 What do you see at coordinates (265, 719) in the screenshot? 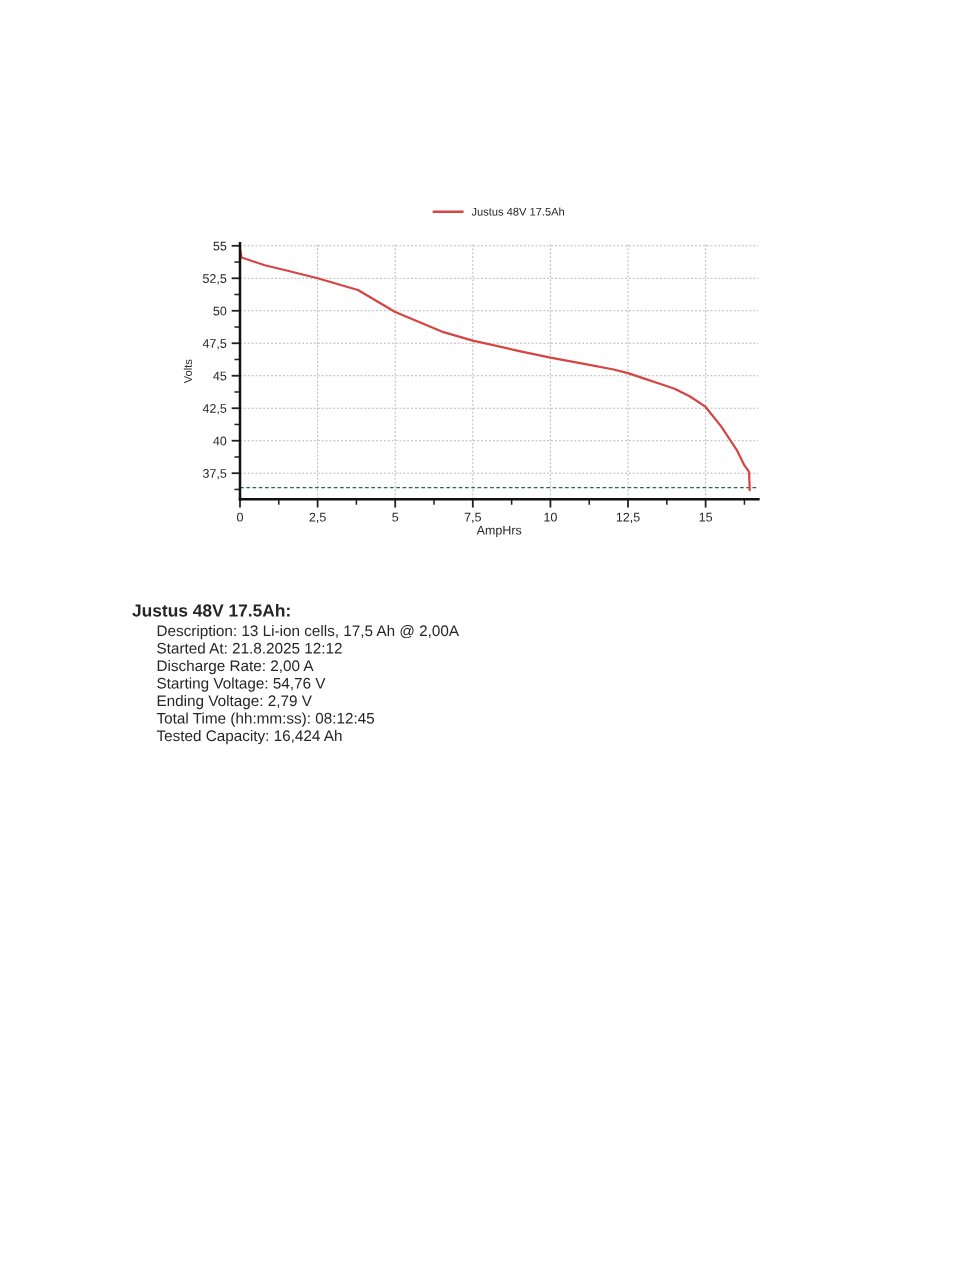
I see `text: Total Time (hh:mm:ss): 08:12:45` at bounding box center [265, 719].